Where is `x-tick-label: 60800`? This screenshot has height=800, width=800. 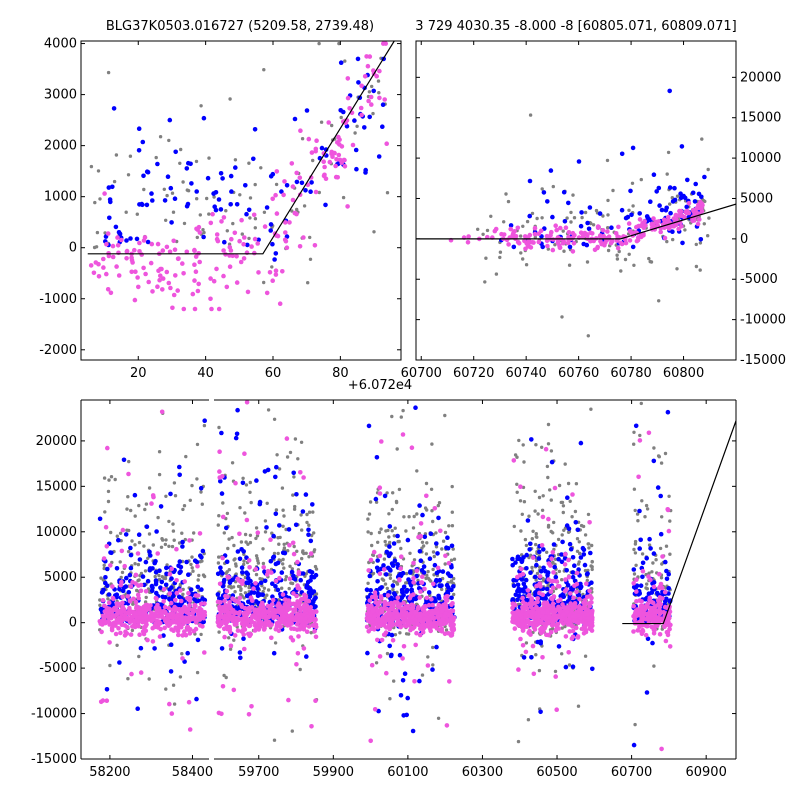
x-tick-label: 60800 is located at coordinates (683, 373).